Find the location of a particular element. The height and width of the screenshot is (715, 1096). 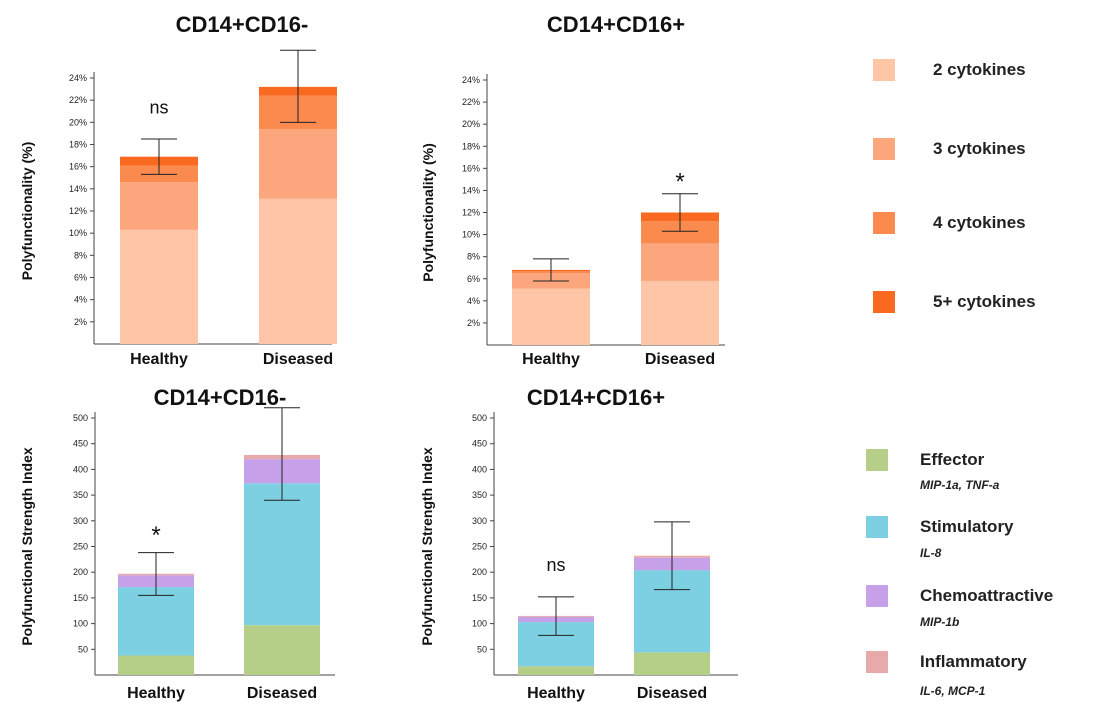

legend-sublabel: IL-8 is located at coordinates (931, 553).